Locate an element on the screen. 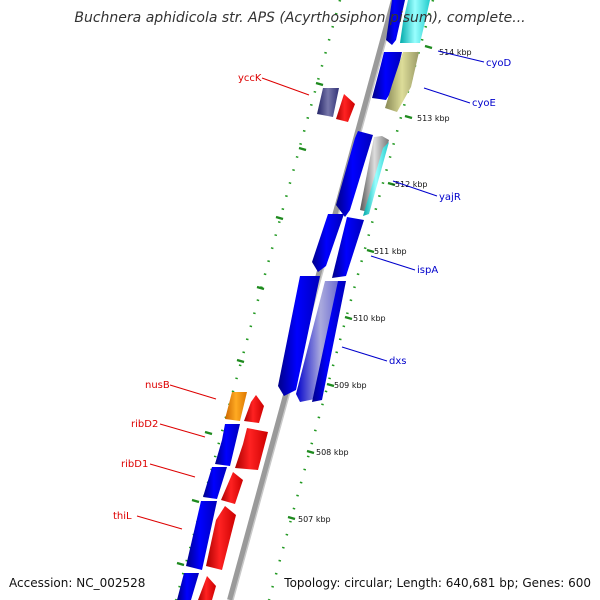 Image resolution: width=600 pixels, height=600 pixels. feature-red-thiL is located at coordinates (221, 538).